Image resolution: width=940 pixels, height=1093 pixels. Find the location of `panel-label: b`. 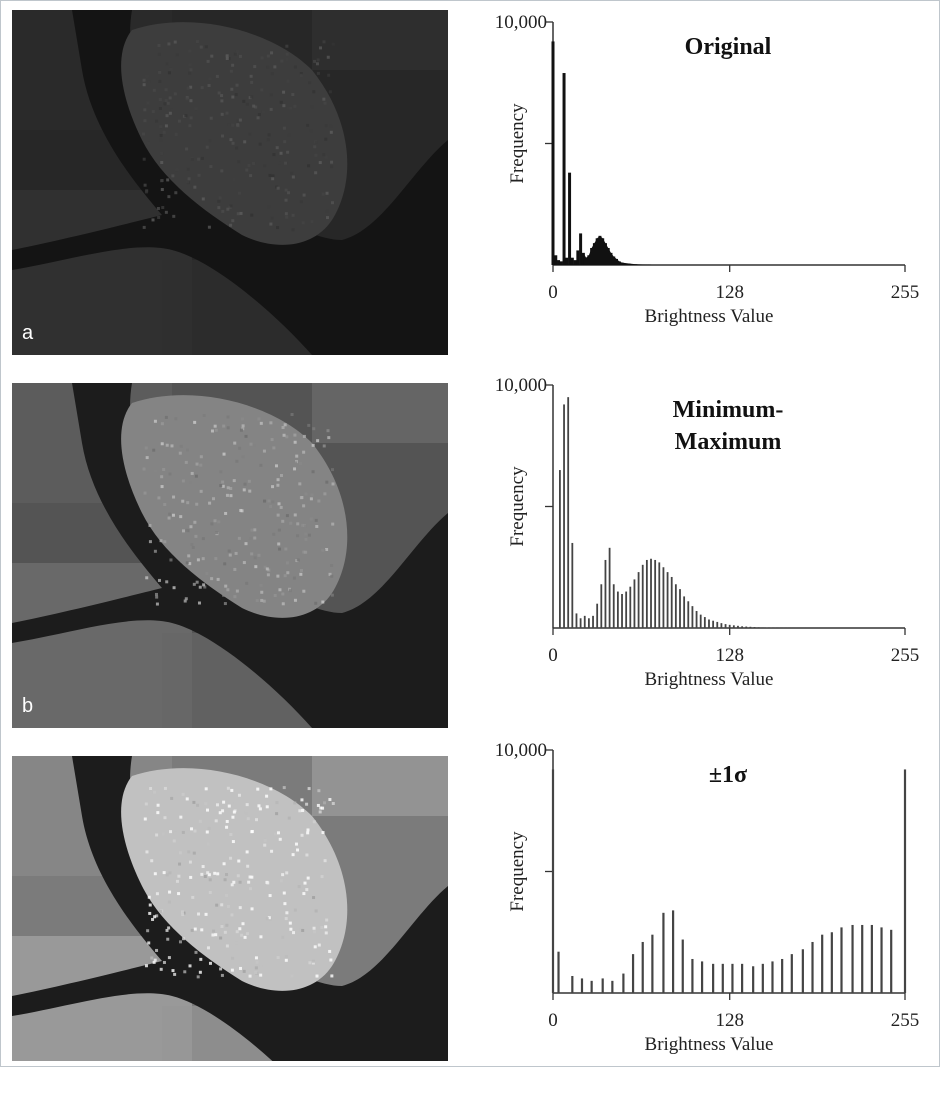

panel-label: b is located at coordinates (27, 706).